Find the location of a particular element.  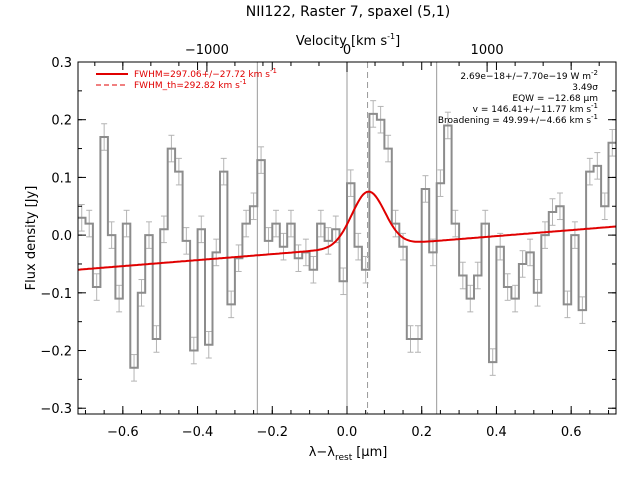

annotation-0: 2.69e−18+/−7.70e−19 W m-2 is located at coordinates (529, 75).